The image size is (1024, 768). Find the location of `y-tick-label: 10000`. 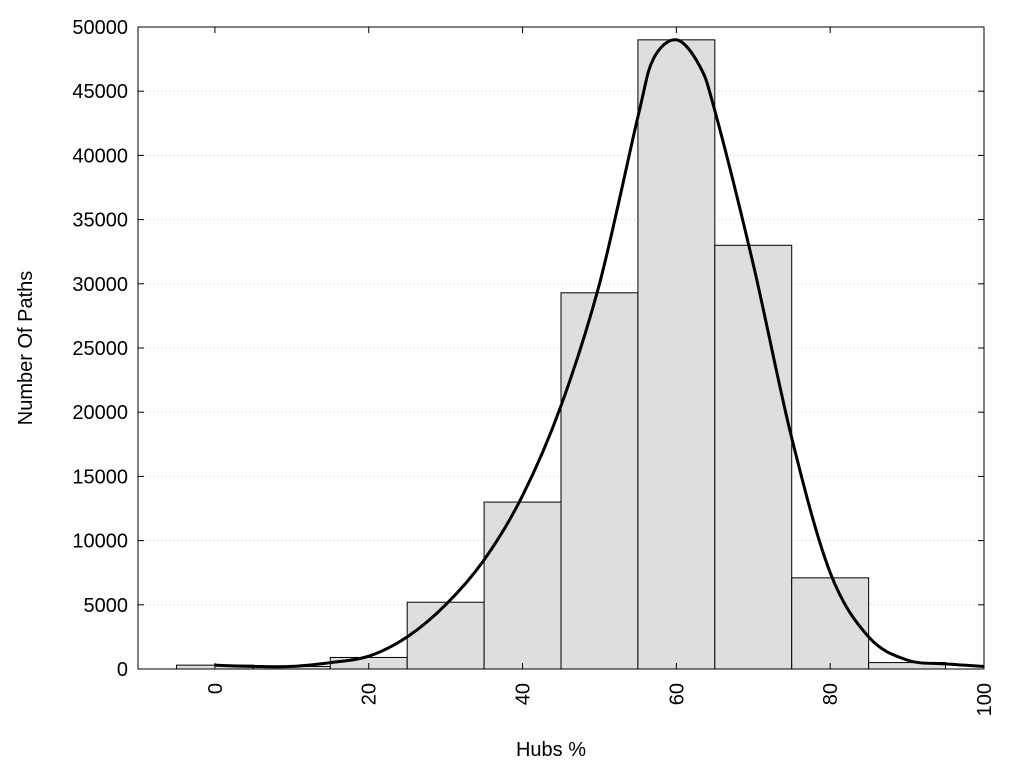

y-tick-label: 10000 is located at coordinates (100, 542).